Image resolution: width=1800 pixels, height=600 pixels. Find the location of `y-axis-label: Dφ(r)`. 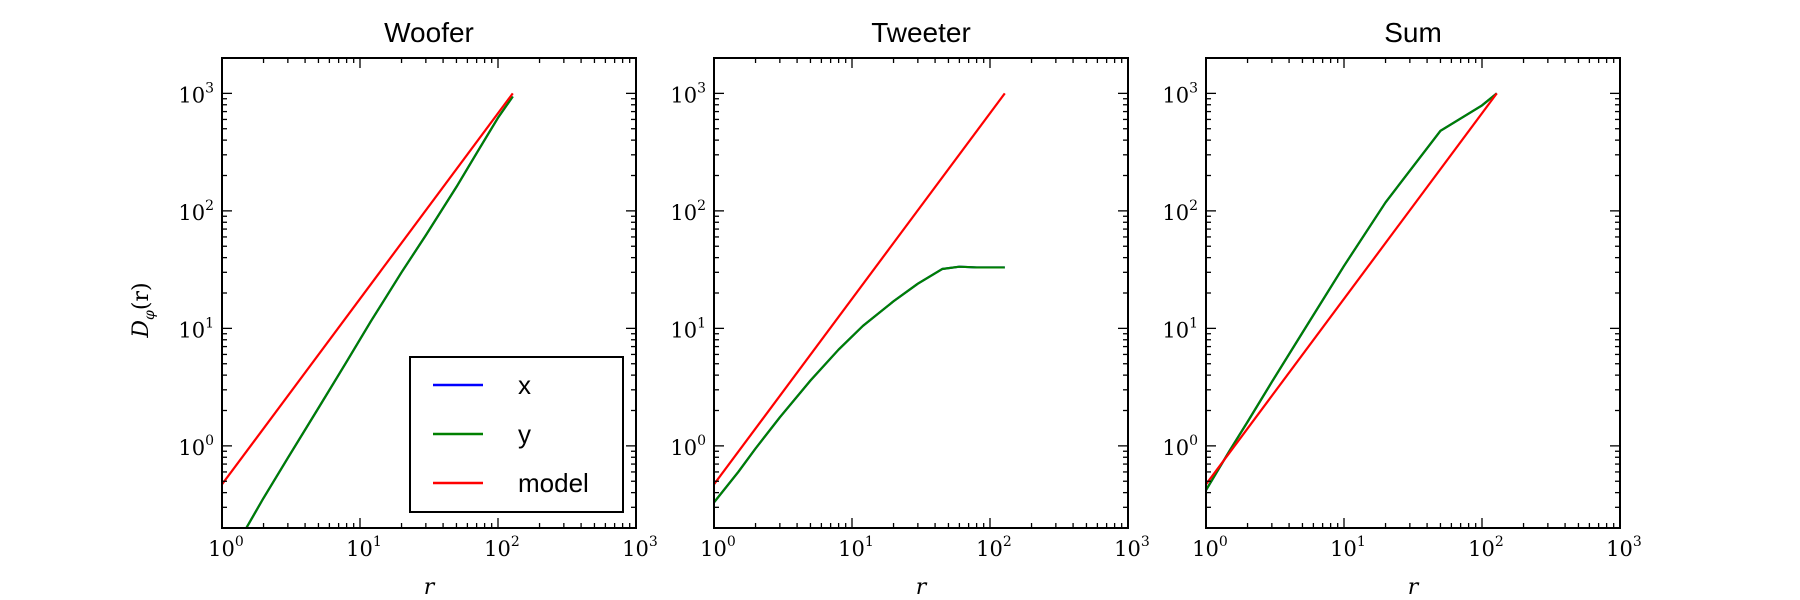

y-axis-label: Dφ(r) is located at coordinates (143, 310).